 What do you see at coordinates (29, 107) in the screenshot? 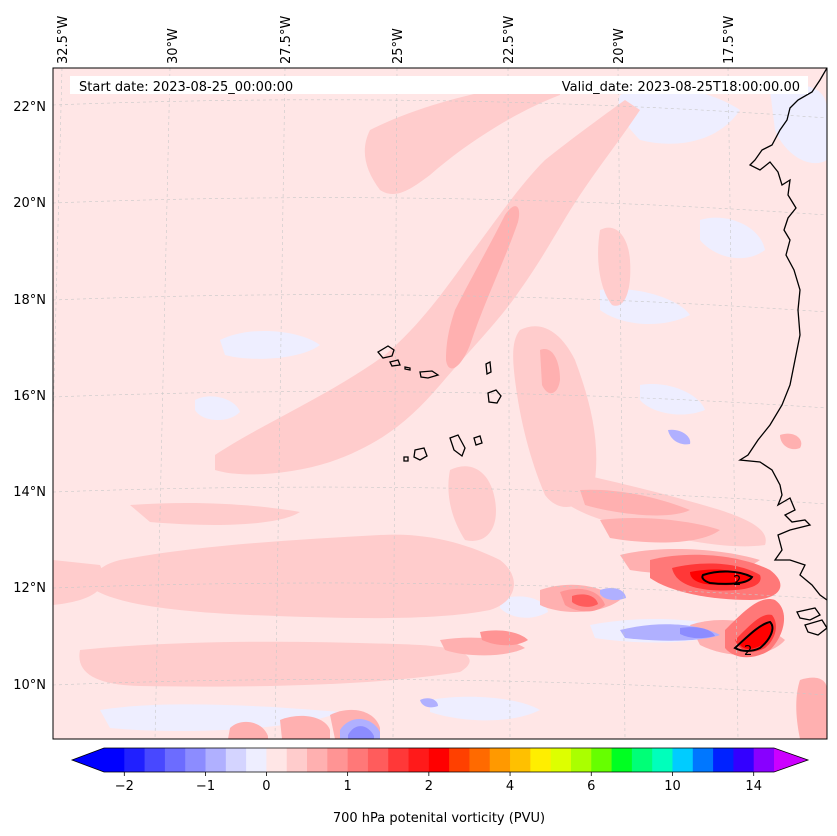
I see `lat-label: 22°N` at bounding box center [29, 107].